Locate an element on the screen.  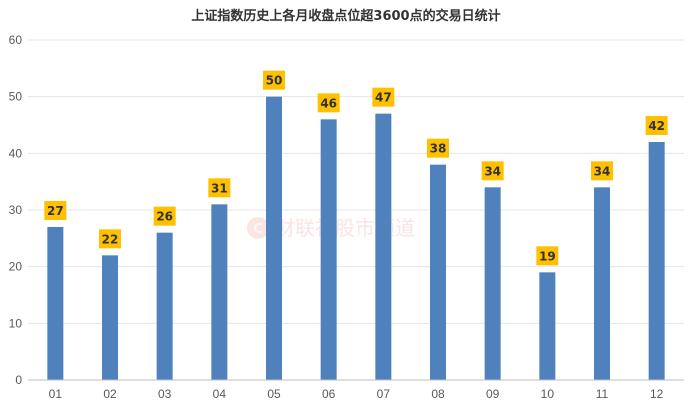
data-label: 50 is located at coordinates (274, 81).